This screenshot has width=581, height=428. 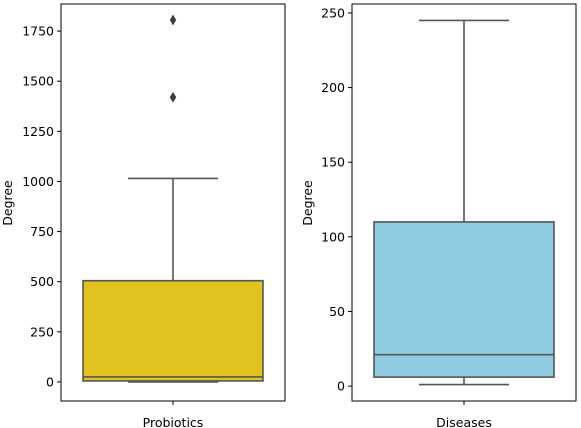 What do you see at coordinates (38, 31) in the screenshot?
I see `y-tick-label: 1750` at bounding box center [38, 31].